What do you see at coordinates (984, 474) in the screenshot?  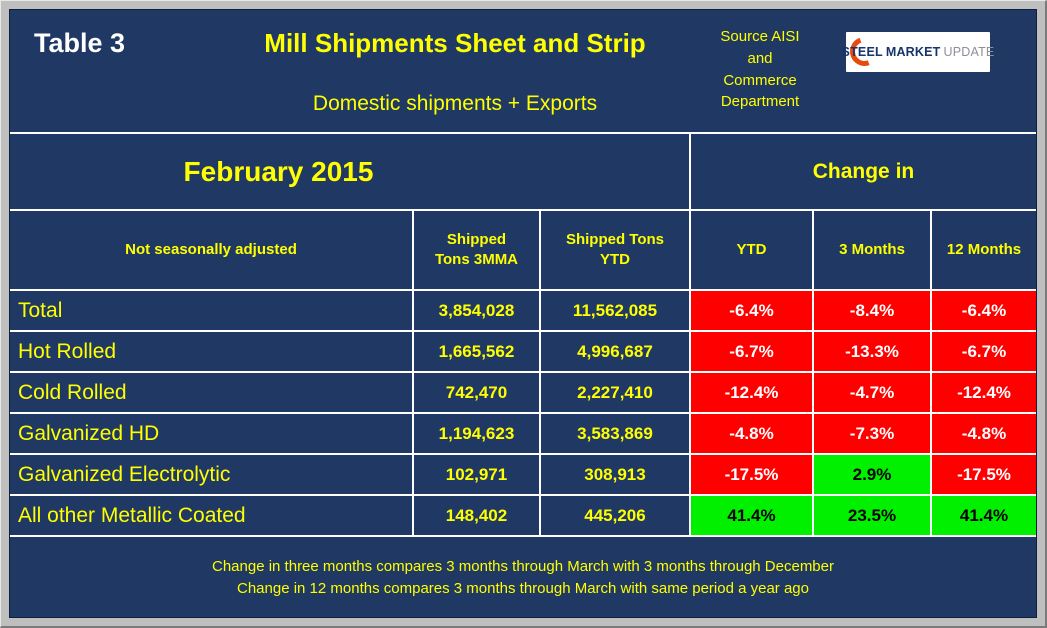 I see `change-12mo-cell: -17.5%` at bounding box center [984, 474].